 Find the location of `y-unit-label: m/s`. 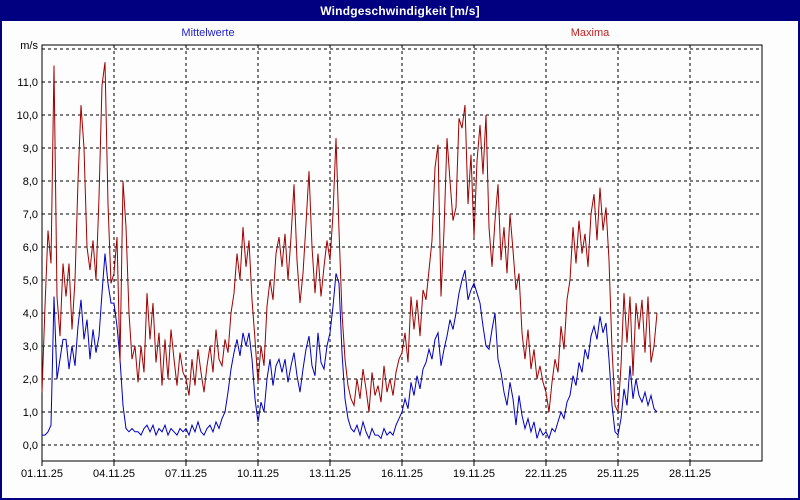

y-unit-label: m/s is located at coordinates (29, 46).